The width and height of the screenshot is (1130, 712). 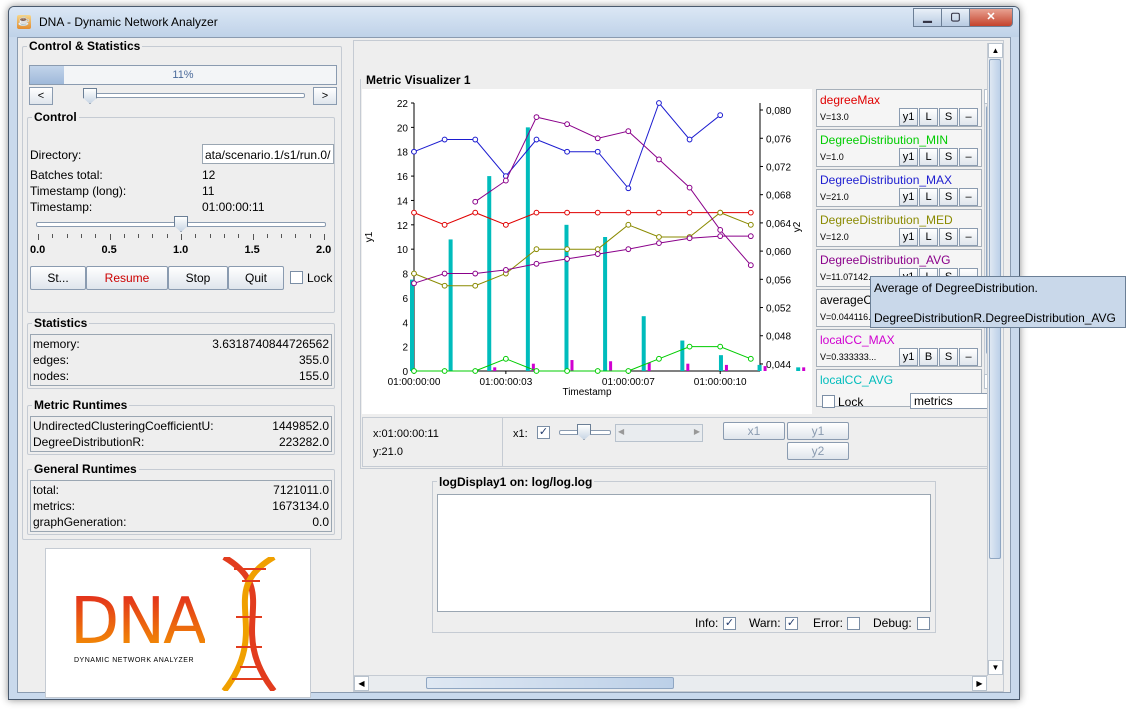 I want to click on scroll-right-icon: ▶, so click(x=696, y=431).